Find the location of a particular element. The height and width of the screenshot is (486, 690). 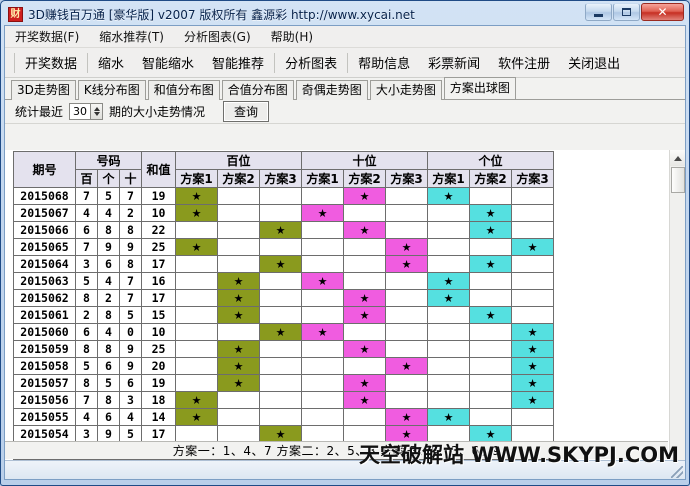

toolbar-button-fenxitubiao: 分析图表 is located at coordinates (311, 64).